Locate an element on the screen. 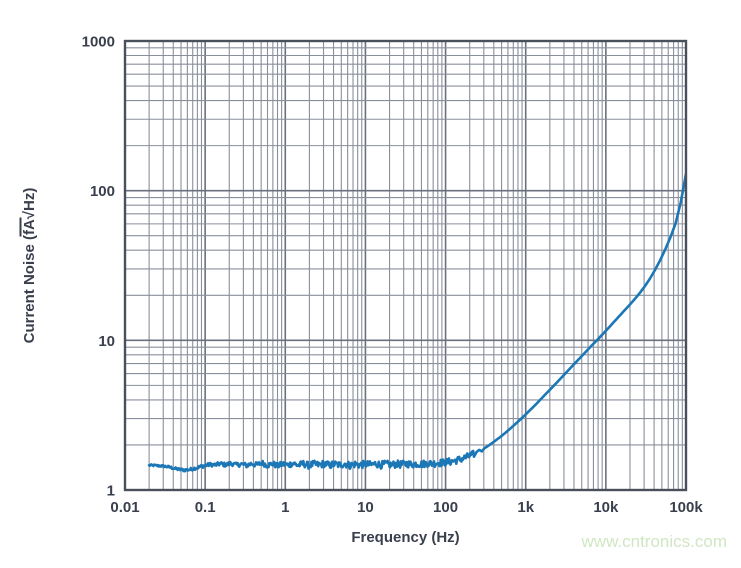 Image resolution: width=741 pixels, height=568 pixels. y-tick-labels: 1 10 100 1000 is located at coordinates (98, 267).